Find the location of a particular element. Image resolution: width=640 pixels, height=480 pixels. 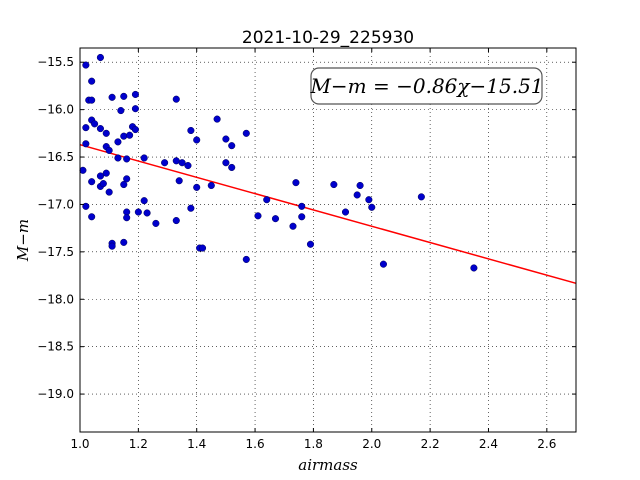

y-tick-label: −17.0 is located at coordinates (55, 204).